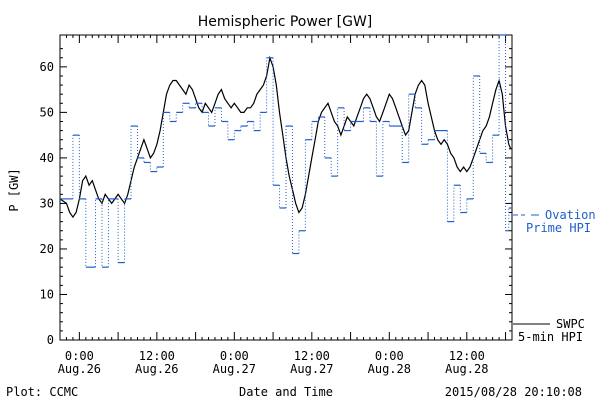 This screenshot has width=600, height=405. I want to click on legend-swpc-label-2: 5-min HPI, so click(550, 337).